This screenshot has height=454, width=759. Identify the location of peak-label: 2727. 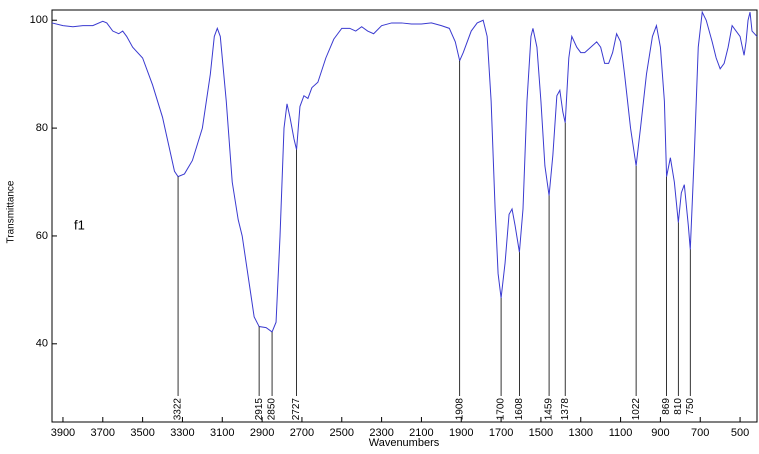
(296, 409).